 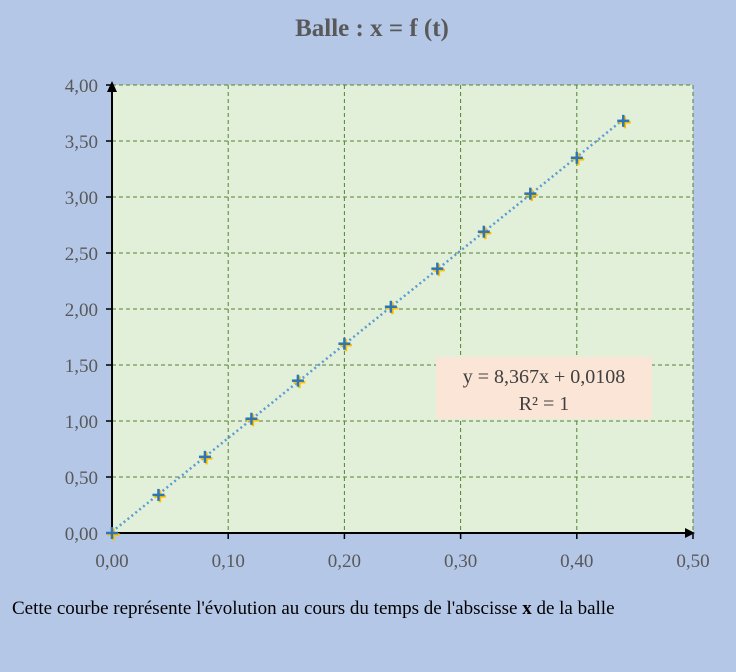 What do you see at coordinates (544, 404) in the screenshot?
I see `trendline-r2: R² = 1` at bounding box center [544, 404].